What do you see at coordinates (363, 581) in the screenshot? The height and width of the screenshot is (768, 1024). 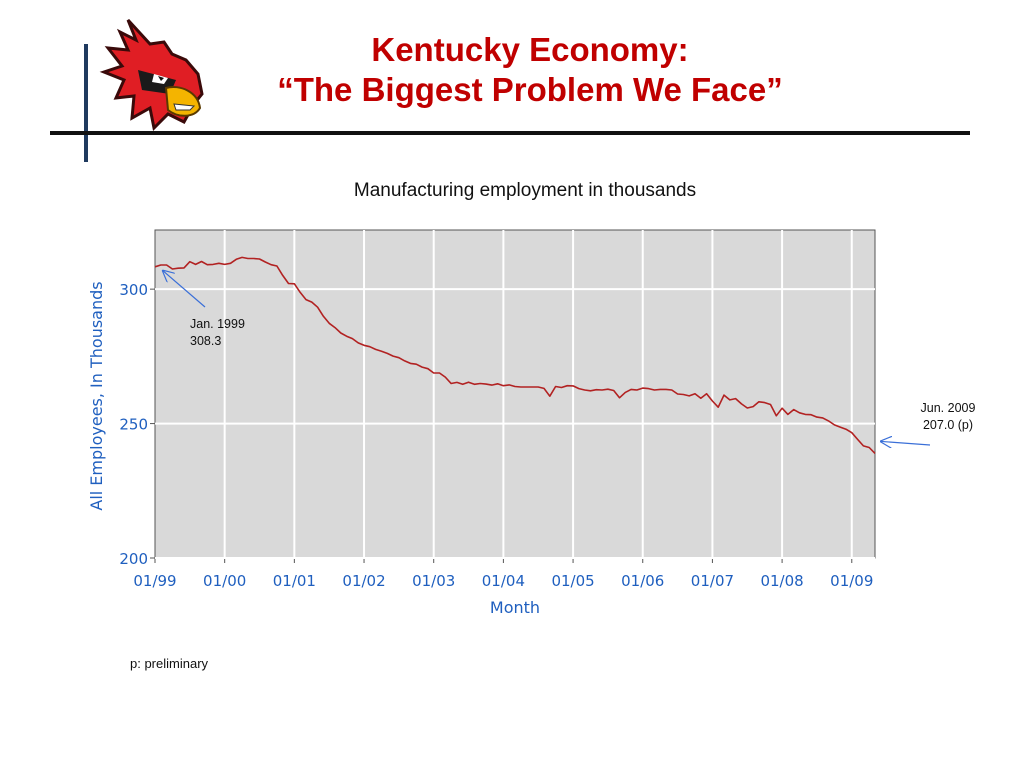 I see `x-tick-label: 01/02` at bounding box center [363, 581].